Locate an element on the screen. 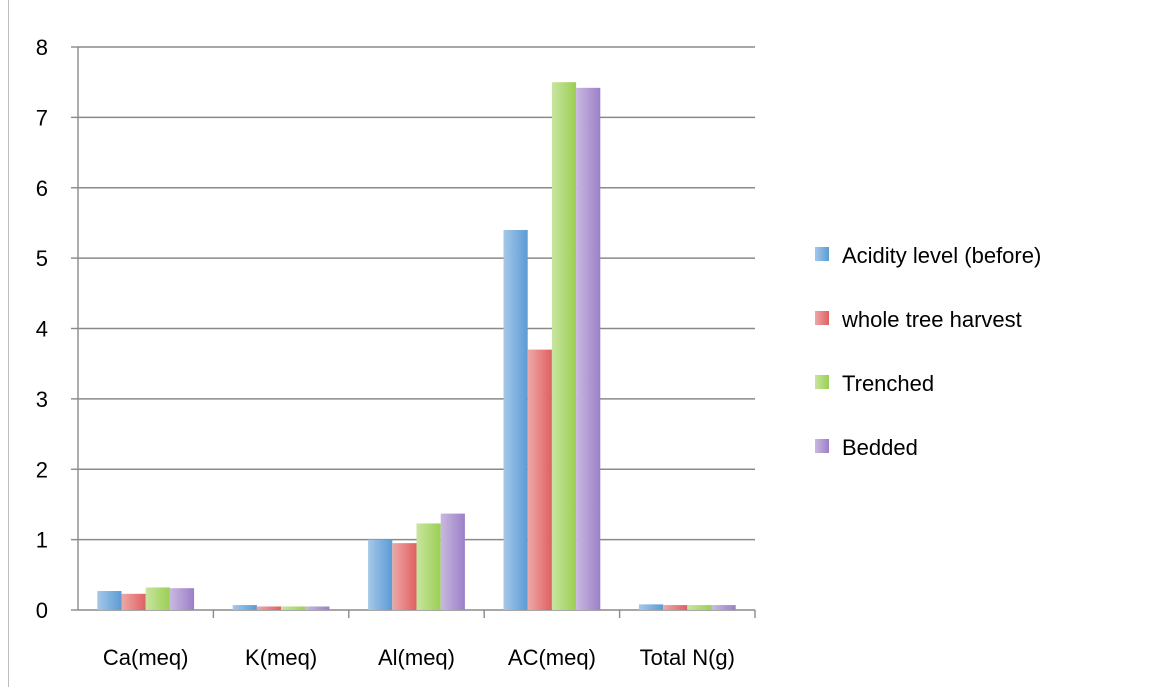 The width and height of the screenshot is (1149, 692). legend-label: Bedded is located at coordinates (880, 447).